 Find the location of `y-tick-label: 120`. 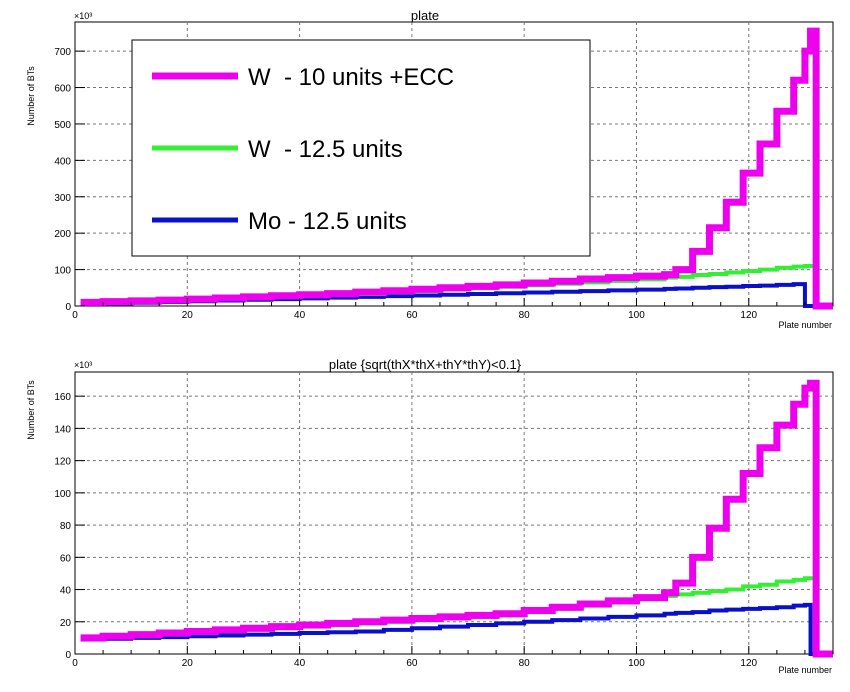

y-tick-label: 120 is located at coordinates (62, 462).